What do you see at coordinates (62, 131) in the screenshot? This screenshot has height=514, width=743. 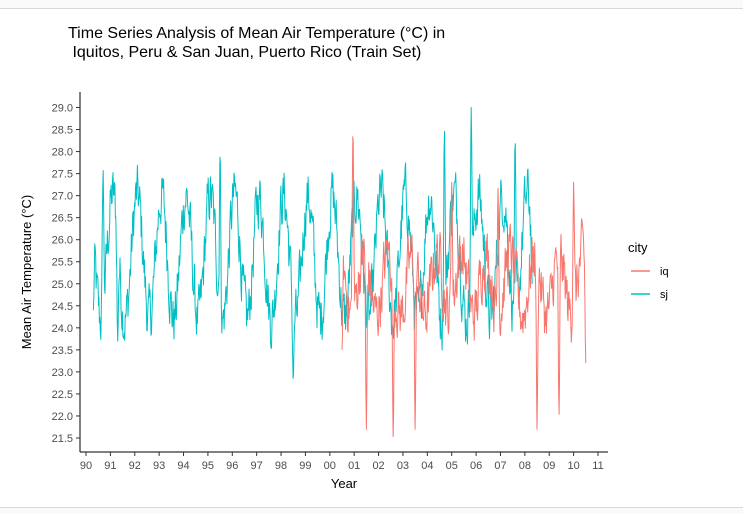 I see `y-tick-label: 28.5` at bounding box center [62, 131].